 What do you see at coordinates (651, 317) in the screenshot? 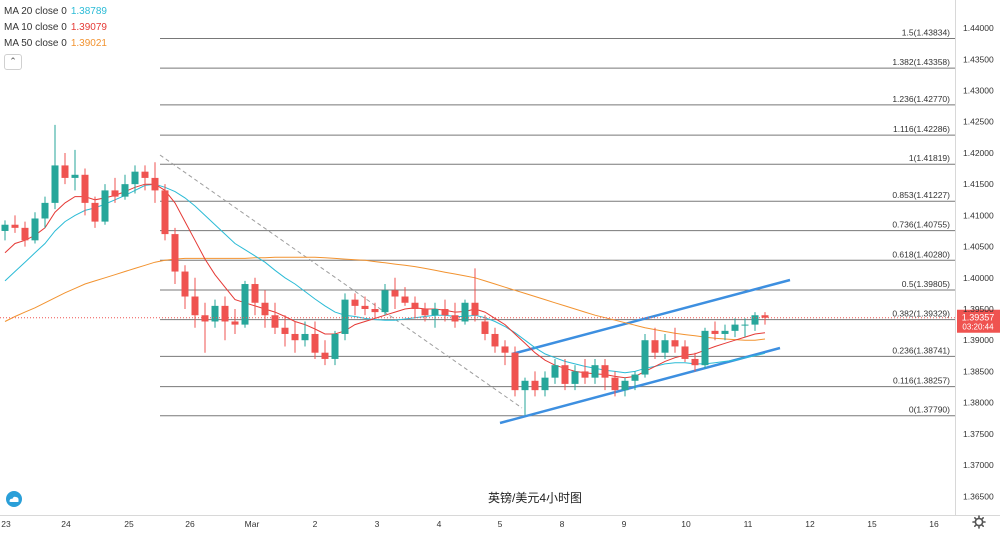
I see `channel-upper-line` at bounding box center [651, 317].